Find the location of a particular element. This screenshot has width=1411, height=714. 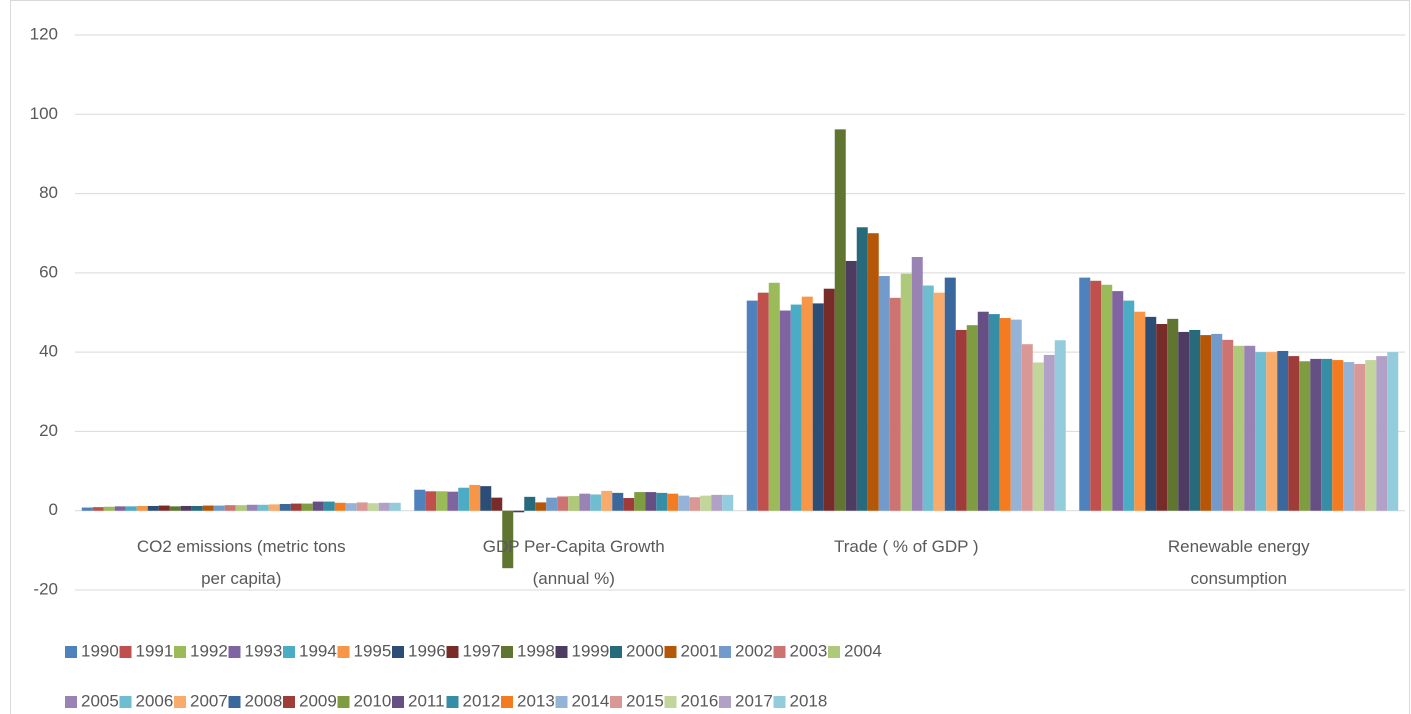

x-tick-label: GDP Per-Capita Growth (annual %) is located at coordinates (574, 562).